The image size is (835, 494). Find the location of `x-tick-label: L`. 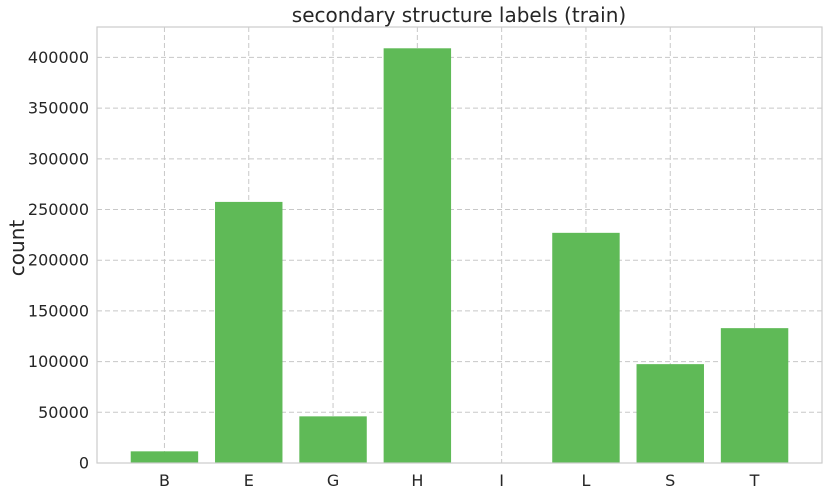

x-tick-label: L is located at coordinates (585, 480).